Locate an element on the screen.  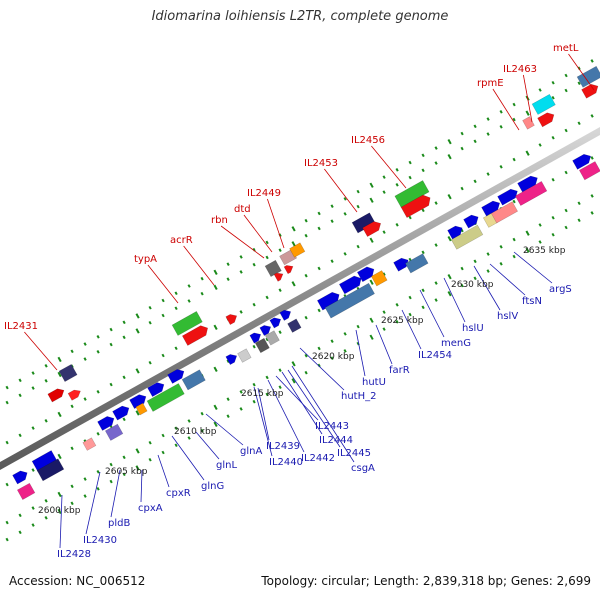
kbp-label: 2605 kbp is located at coordinates (126, 472).